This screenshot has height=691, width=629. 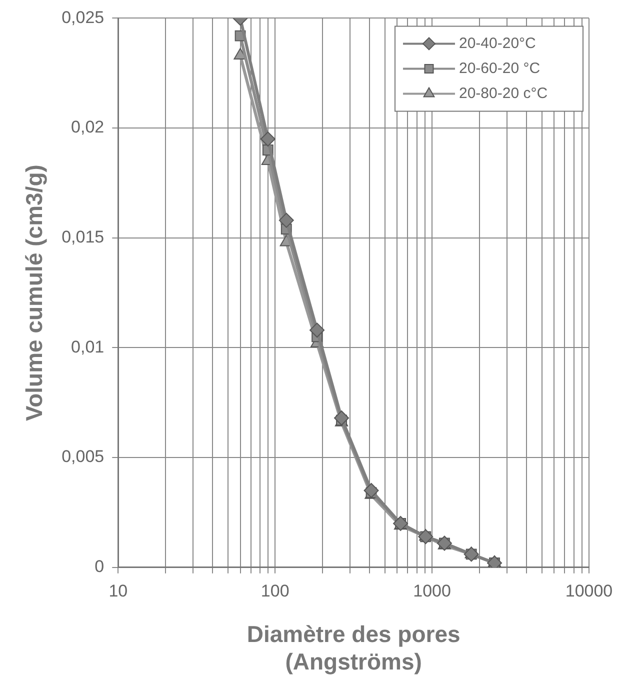 What do you see at coordinates (503, 93) in the screenshot?
I see `legend-label: 20-80-20 c°C` at bounding box center [503, 93].